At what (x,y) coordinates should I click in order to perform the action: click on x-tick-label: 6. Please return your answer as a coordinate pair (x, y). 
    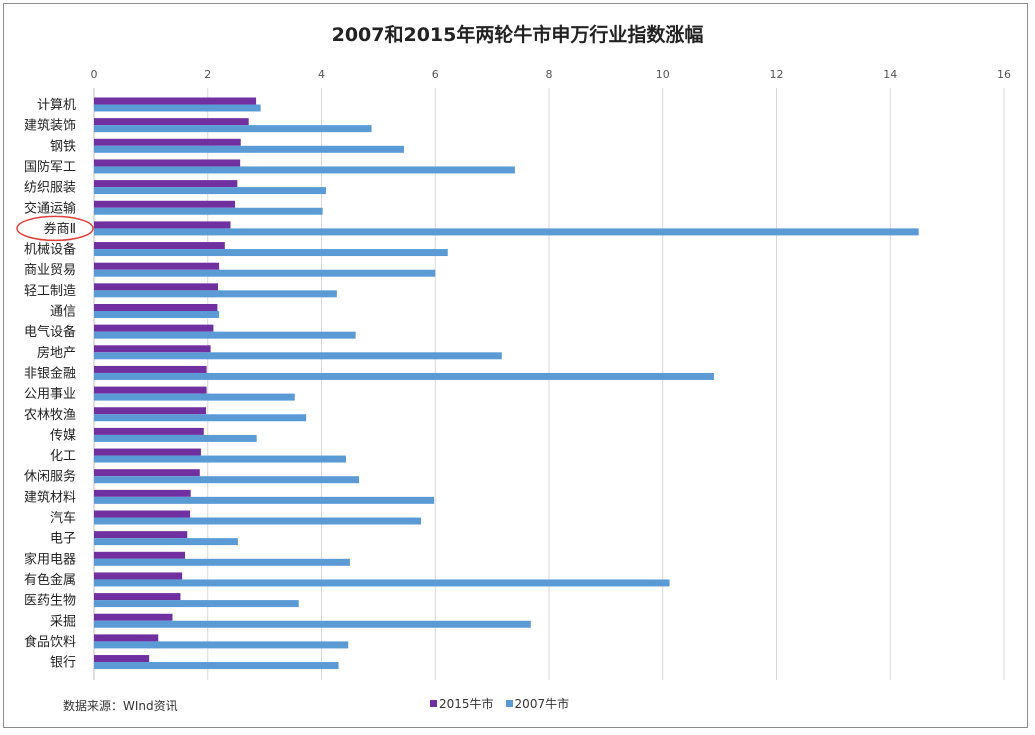
    Looking at the image, I should click on (435, 74).